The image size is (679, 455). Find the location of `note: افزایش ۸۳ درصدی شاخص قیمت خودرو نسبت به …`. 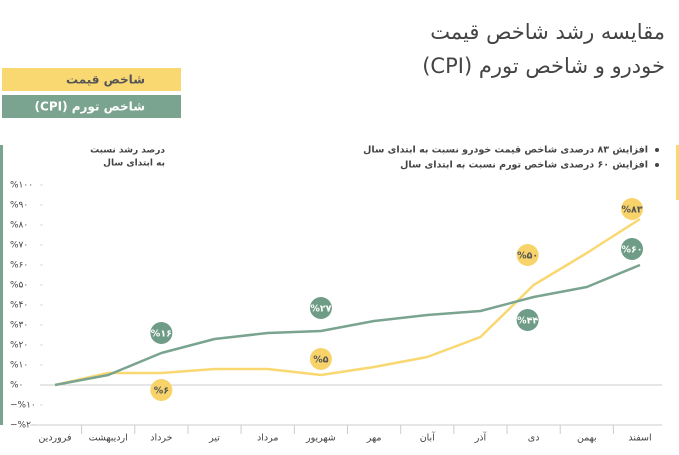

note: افزایش ۸۳ درصدی شاخص قیمت خودرو نسبت به … is located at coordinates (505, 150).